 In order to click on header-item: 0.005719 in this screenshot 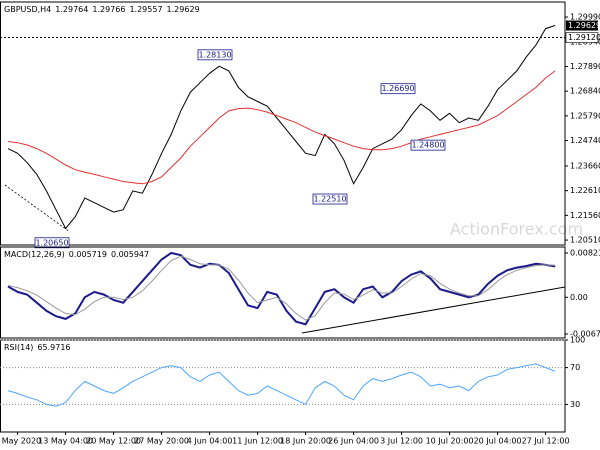, I will do `click(88, 254)`.